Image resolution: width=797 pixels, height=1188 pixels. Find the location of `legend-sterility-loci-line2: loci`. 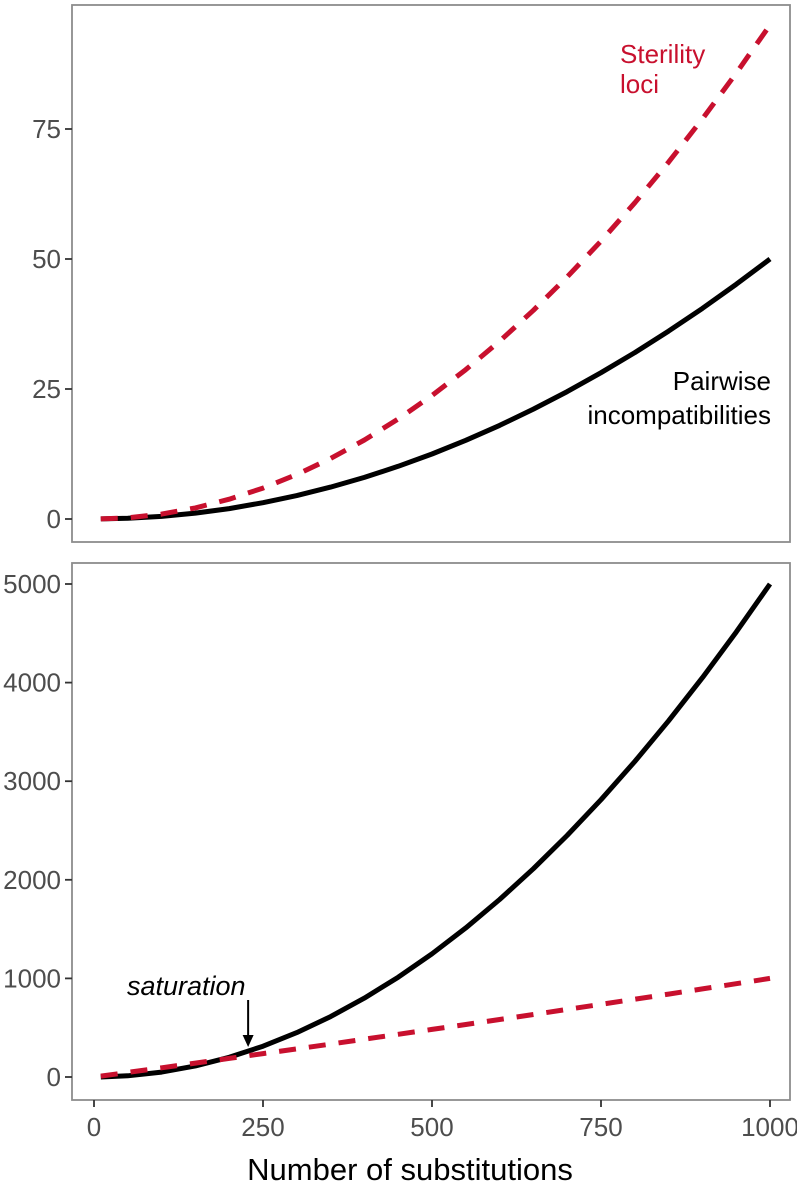

legend-sterility-loci-line2: loci is located at coordinates (639, 84).